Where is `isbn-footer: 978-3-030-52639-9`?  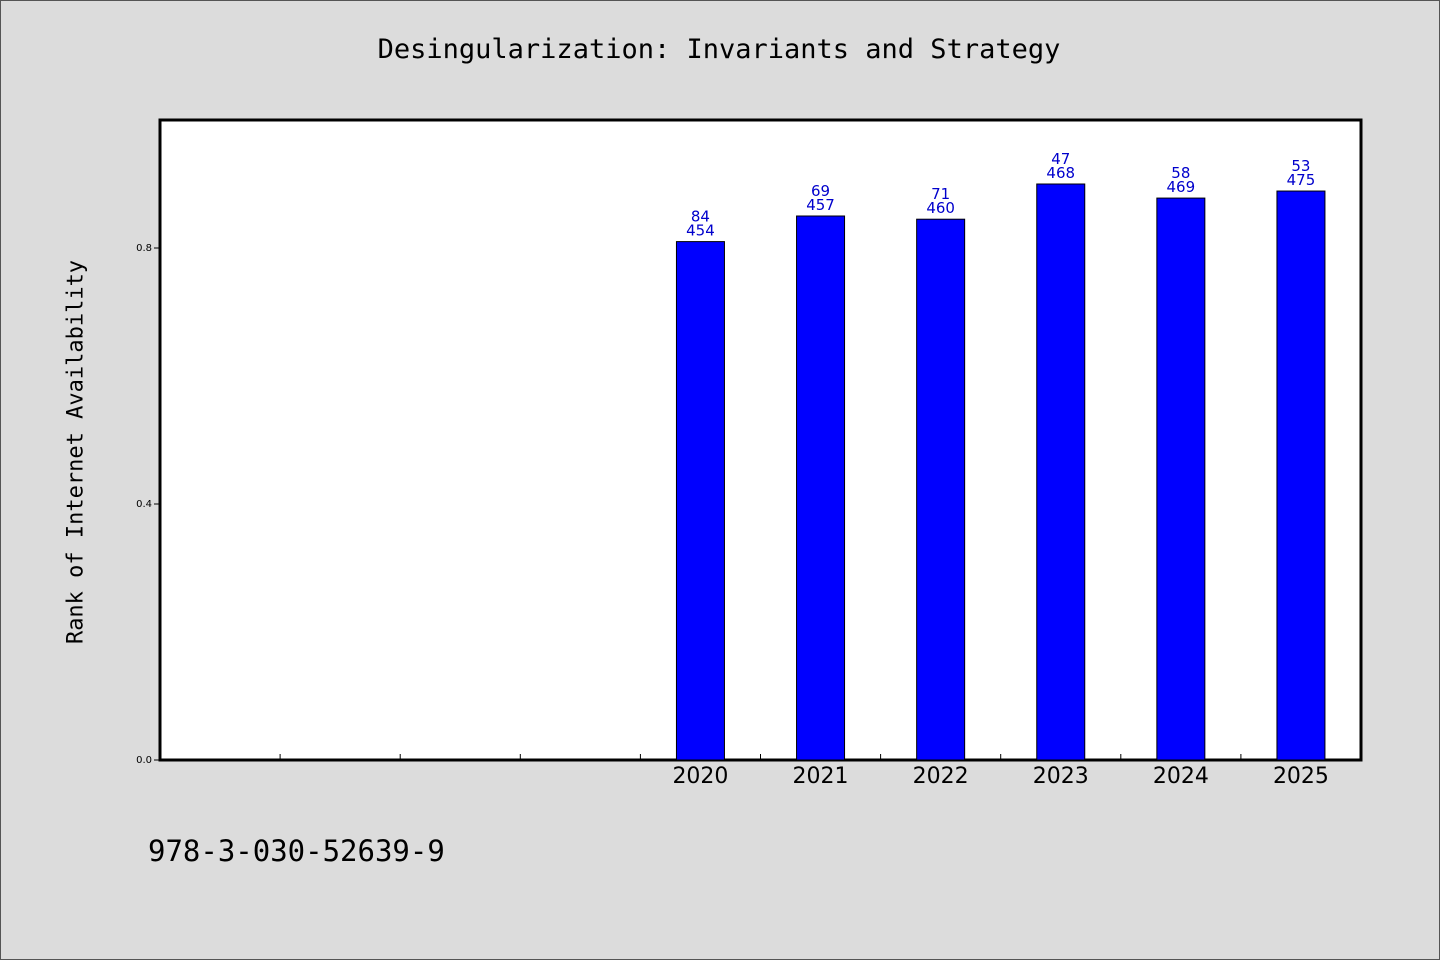
isbn-footer: 978-3-030-52639-9 is located at coordinates (296, 851).